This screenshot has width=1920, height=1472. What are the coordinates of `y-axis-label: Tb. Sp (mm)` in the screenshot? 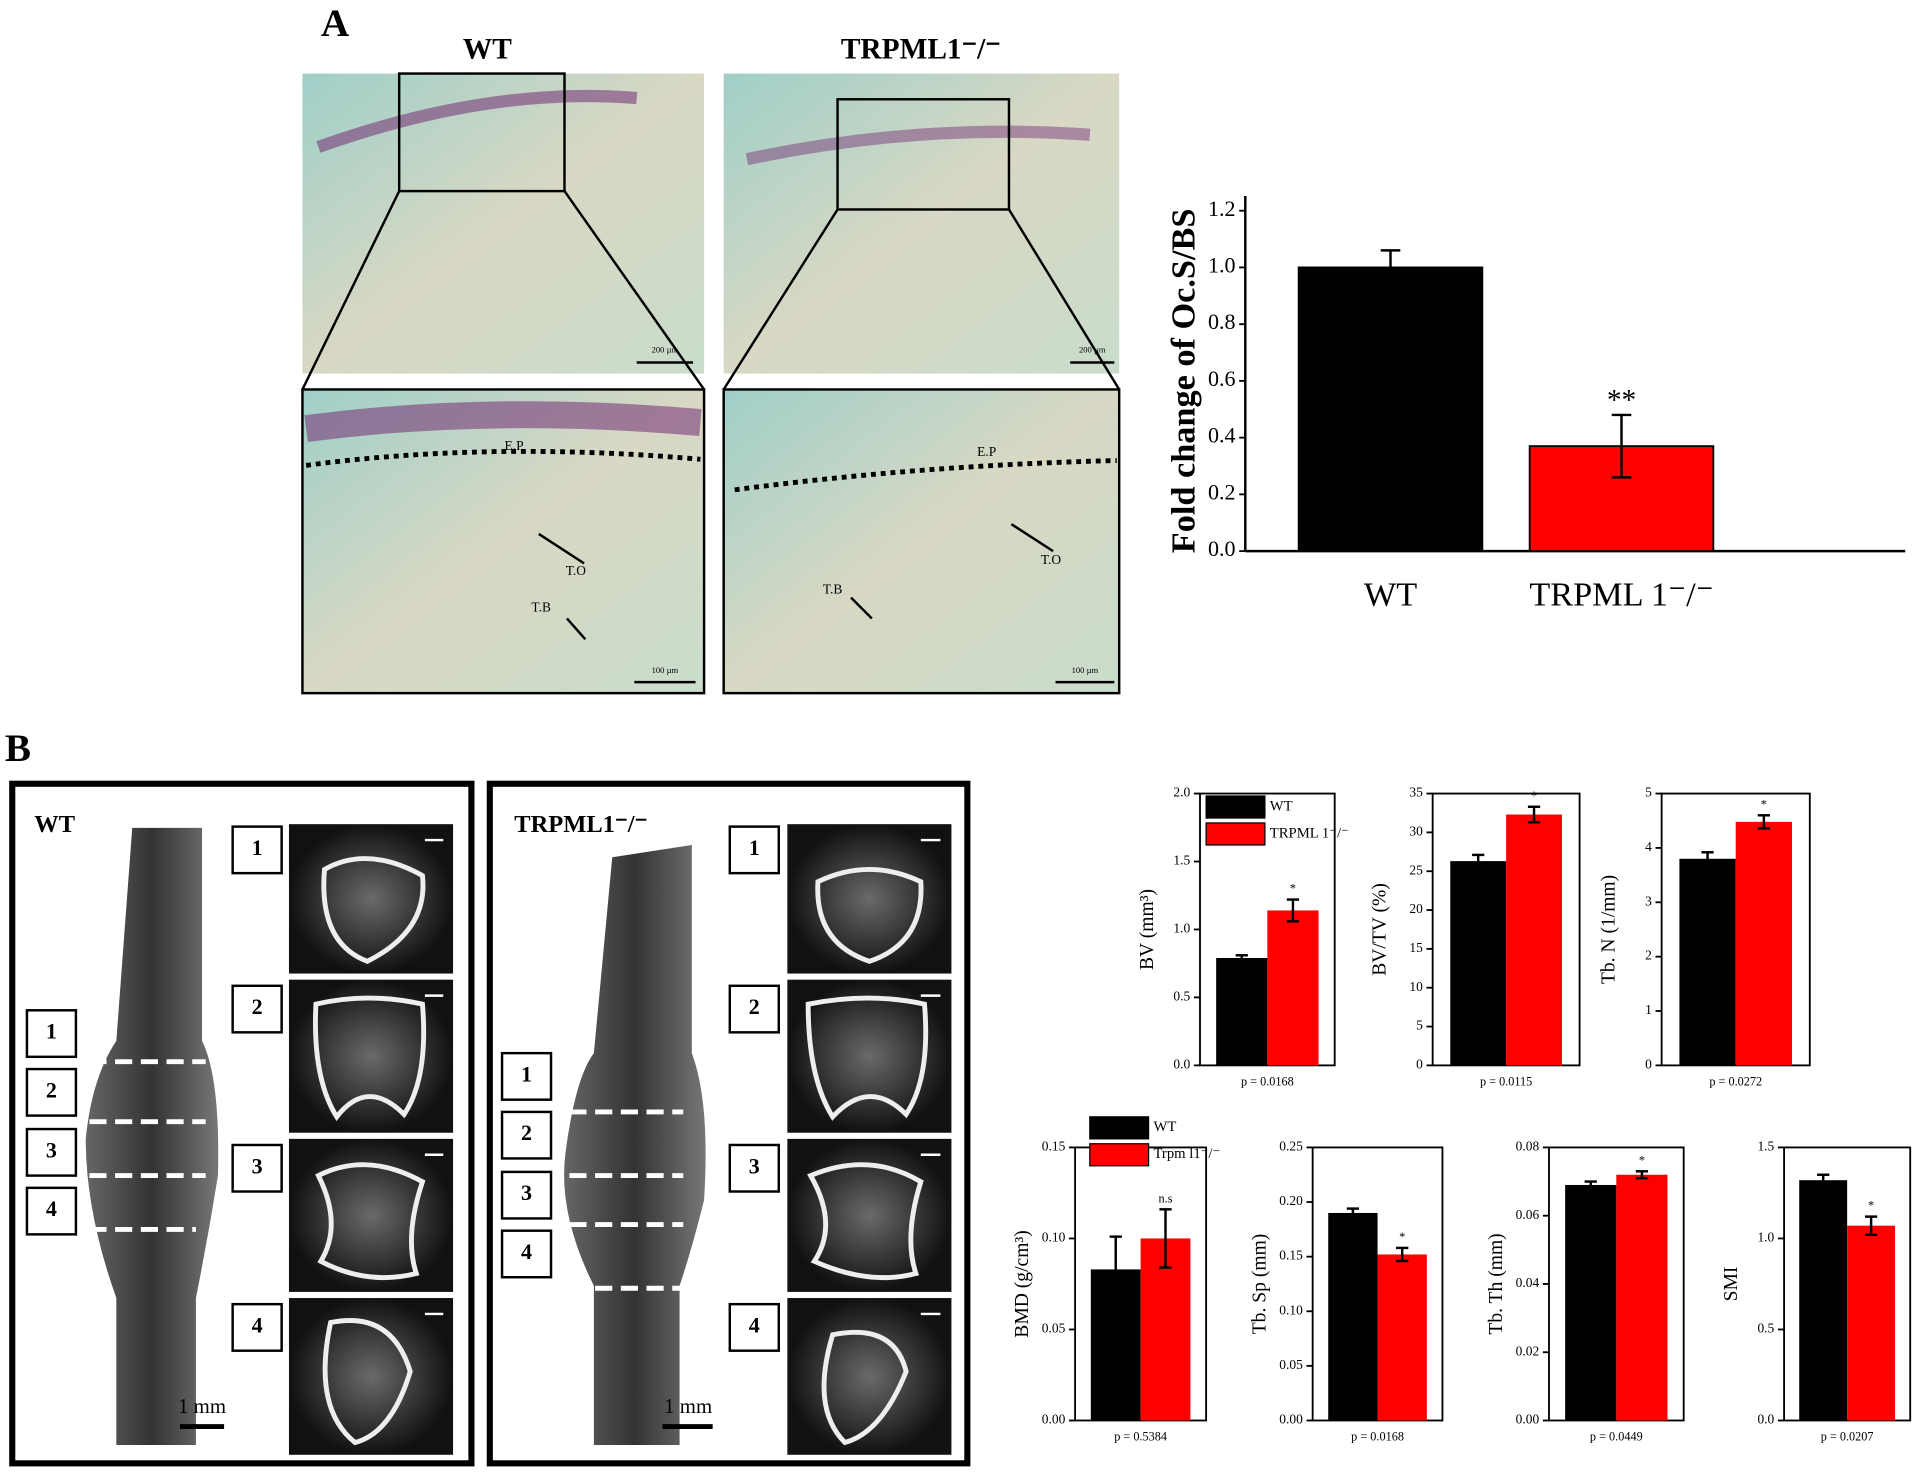 It's located at (1260, 1284).